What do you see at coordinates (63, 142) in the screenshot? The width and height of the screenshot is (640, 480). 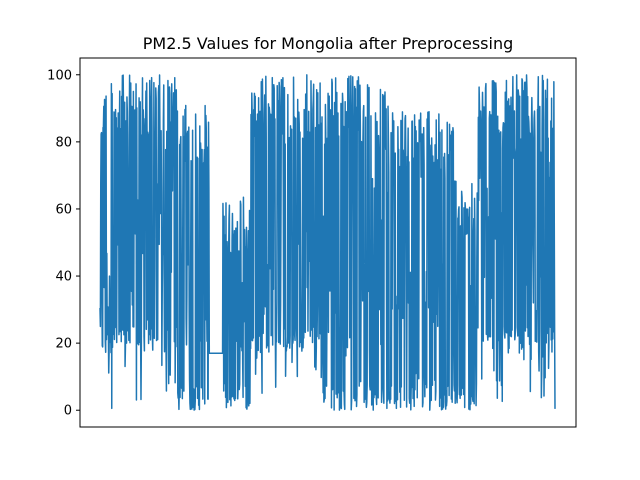 I see `y-tick-label: 80` at bounding box center [63, 142].